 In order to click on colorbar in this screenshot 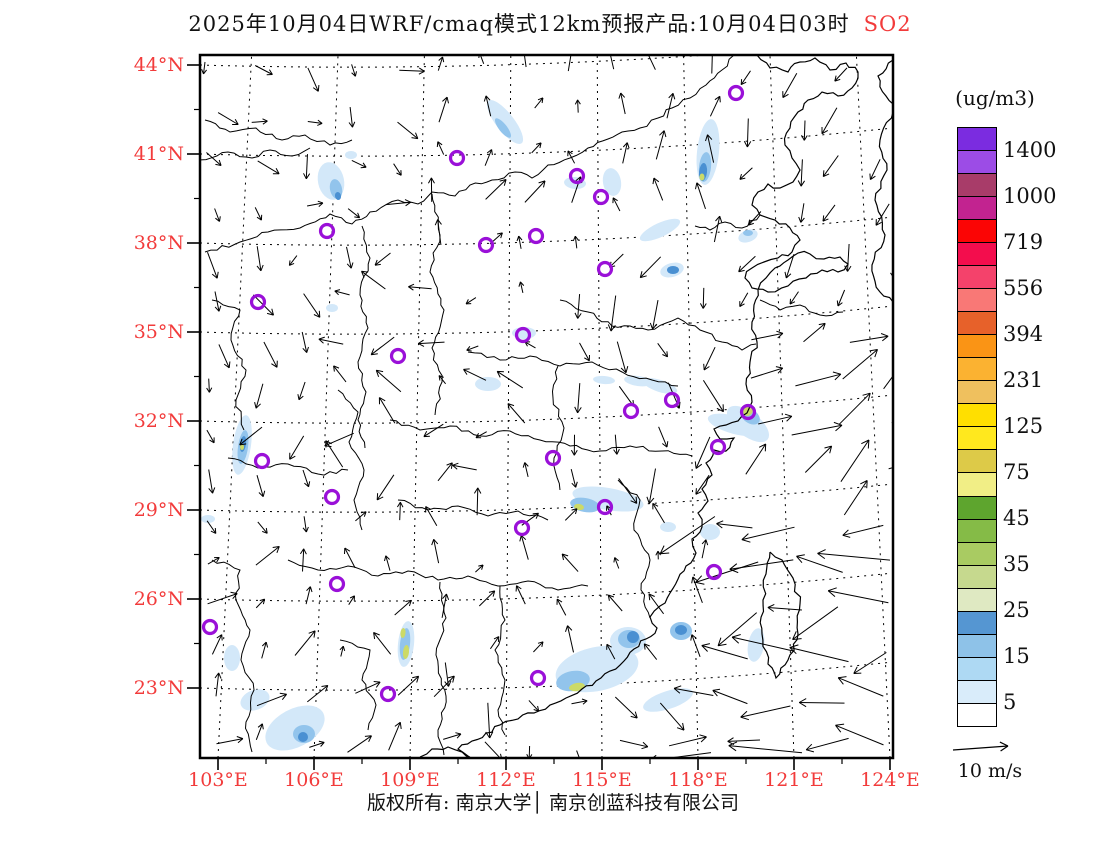, I will do `click(977, 427)`.